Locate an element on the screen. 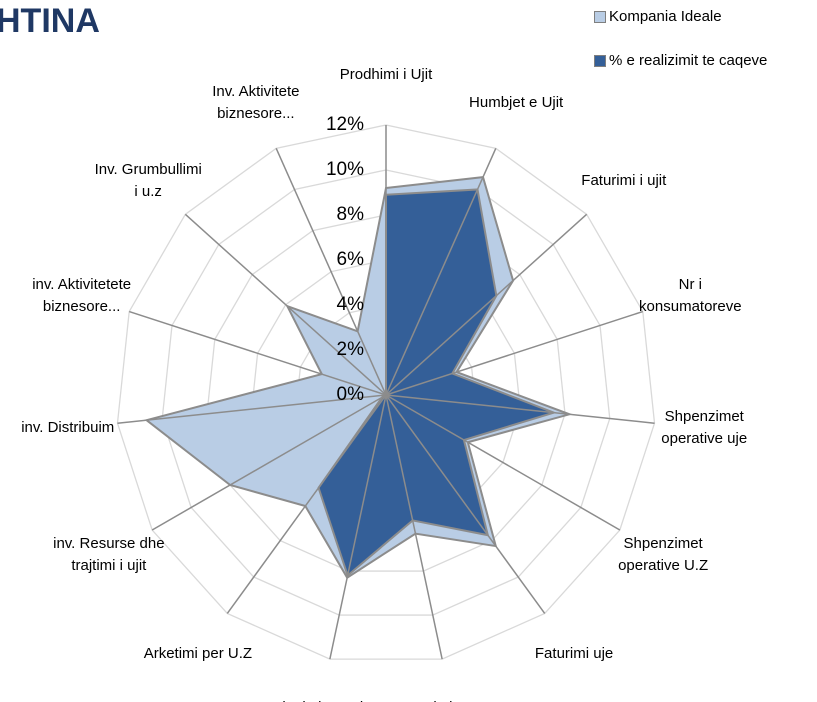 The height and width of the screenshot is (702, 817). category-label: Prodhimi i Ujit is located at coordinates (386, 74).